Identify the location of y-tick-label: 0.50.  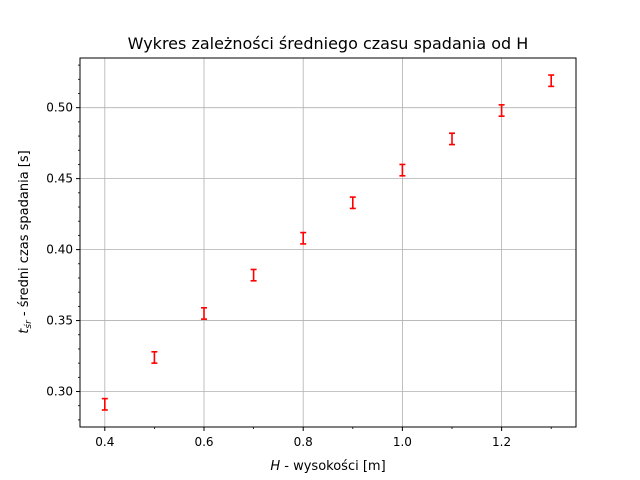
(59, 108).